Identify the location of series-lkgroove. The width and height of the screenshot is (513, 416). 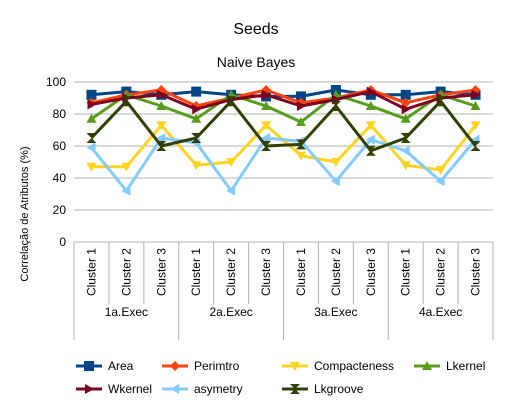
(283, 126).